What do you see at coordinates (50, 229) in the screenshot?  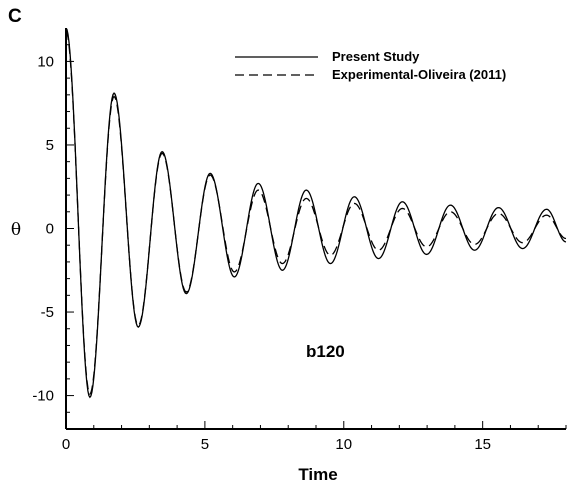 I see `y-tick-label: 0` at bounding box center [50, 229].